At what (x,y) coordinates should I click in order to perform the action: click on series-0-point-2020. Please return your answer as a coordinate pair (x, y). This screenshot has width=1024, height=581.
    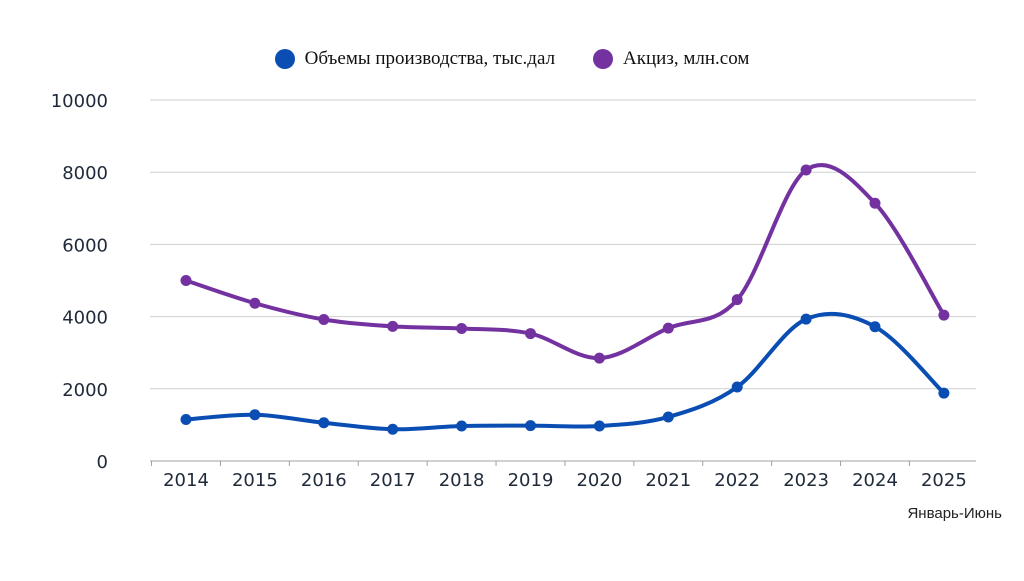
    Looking at the image, I should click on (599, 426).